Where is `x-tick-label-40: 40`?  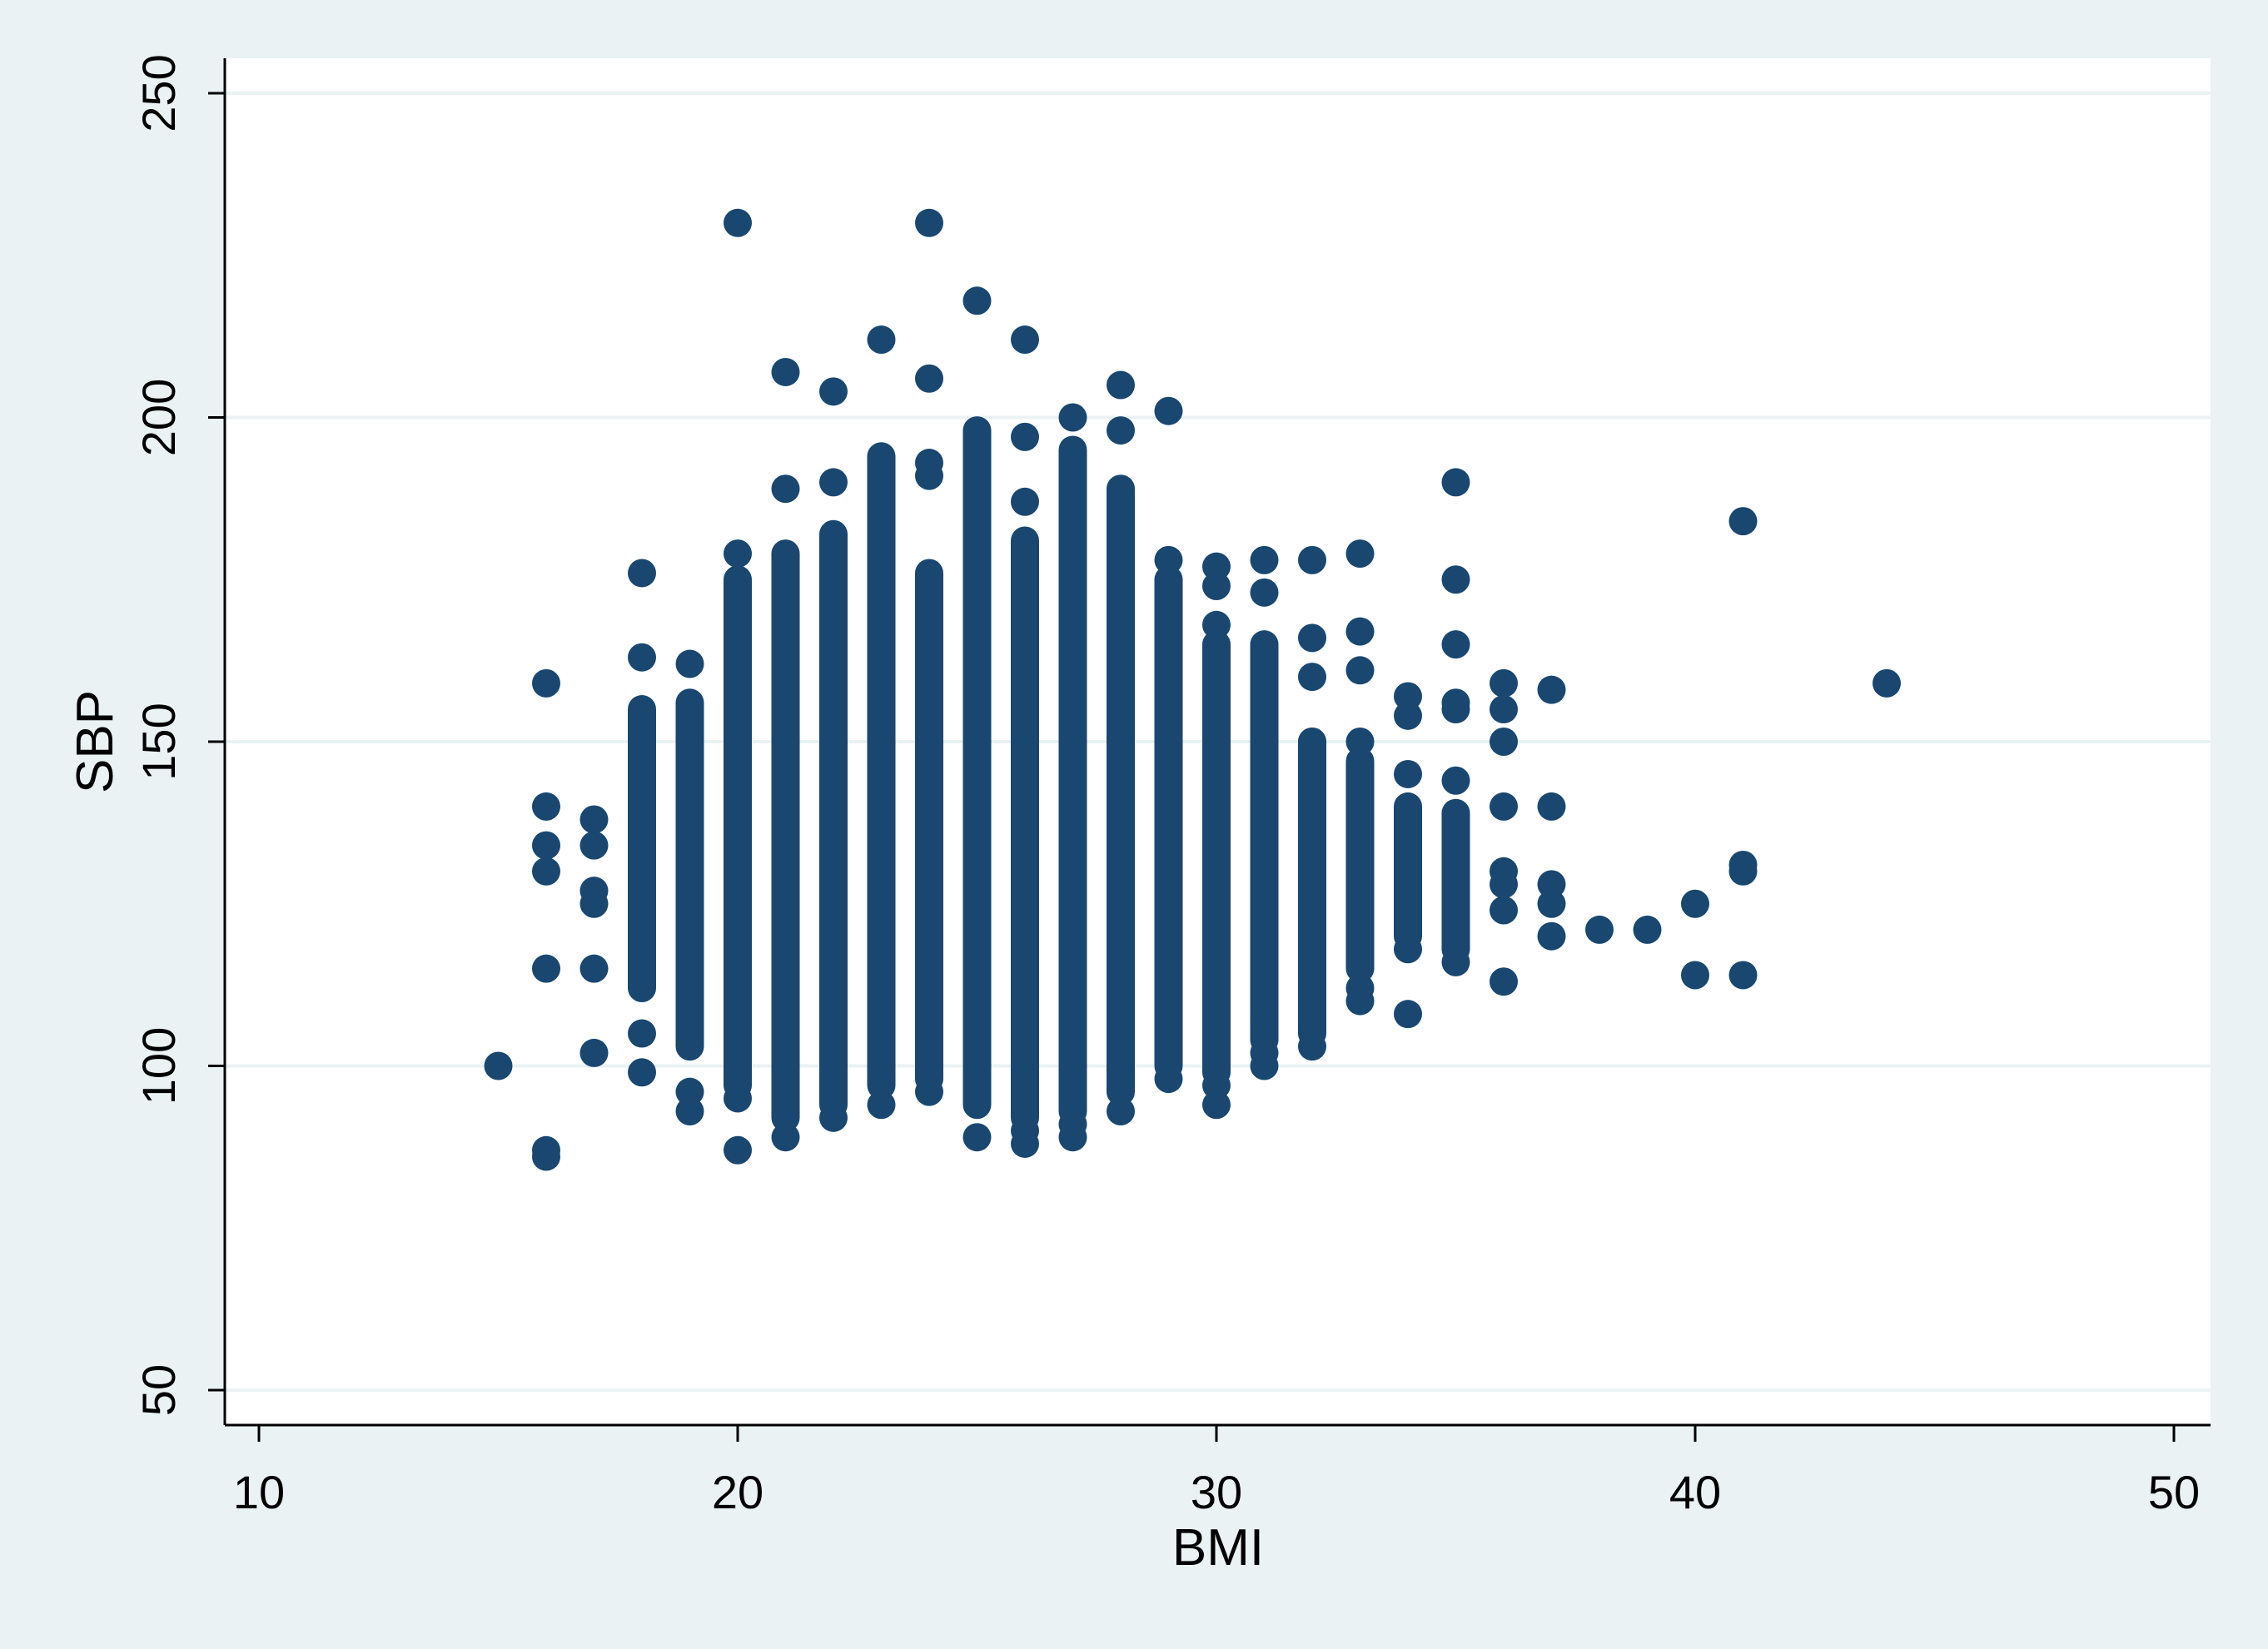
x-tick-label-40: 40 is located at coordinates (1695, 1492).